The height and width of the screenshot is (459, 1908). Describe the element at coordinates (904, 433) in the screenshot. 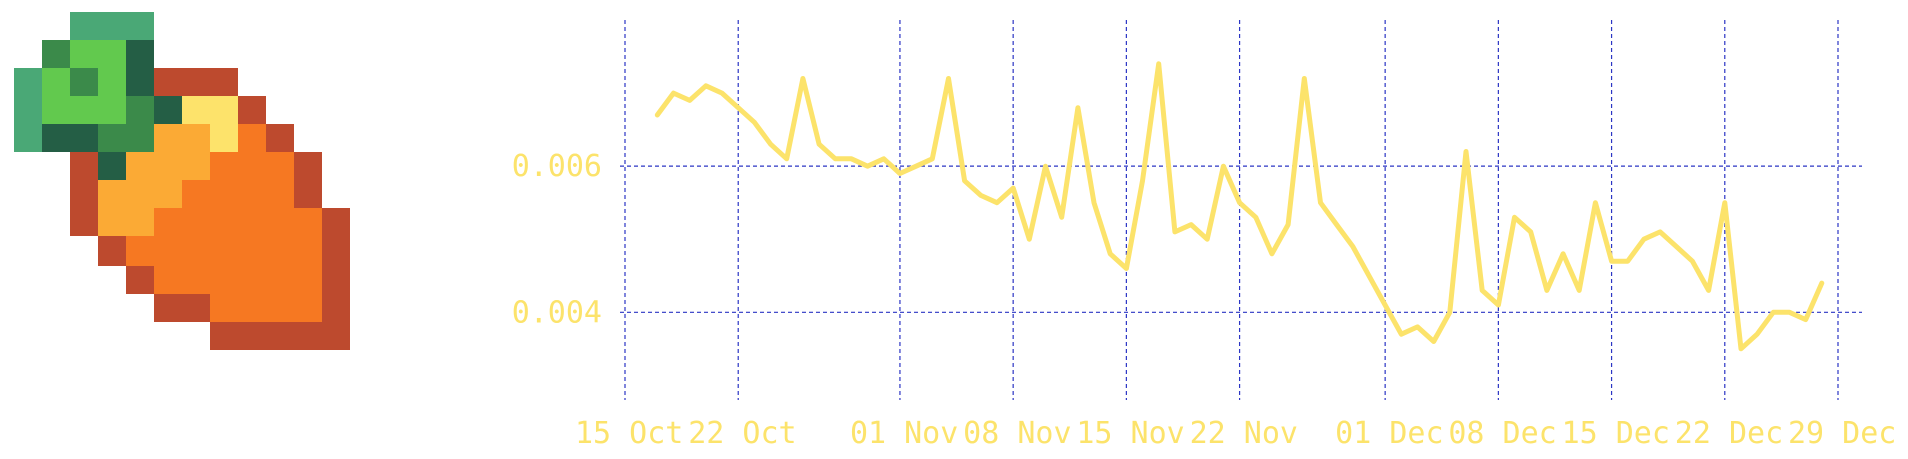

I see `x-tick-label: 01 Nov` at that location.